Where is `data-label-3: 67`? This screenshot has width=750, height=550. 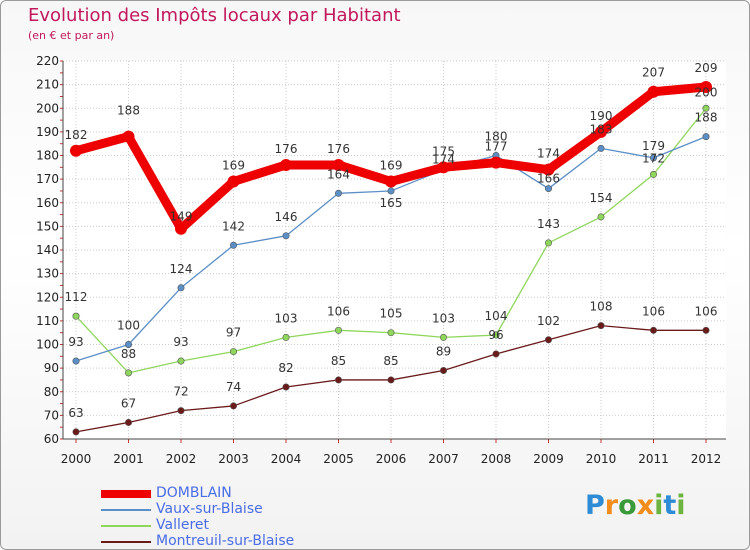
data-label-3: 67 is located at coordinates (128, 403).